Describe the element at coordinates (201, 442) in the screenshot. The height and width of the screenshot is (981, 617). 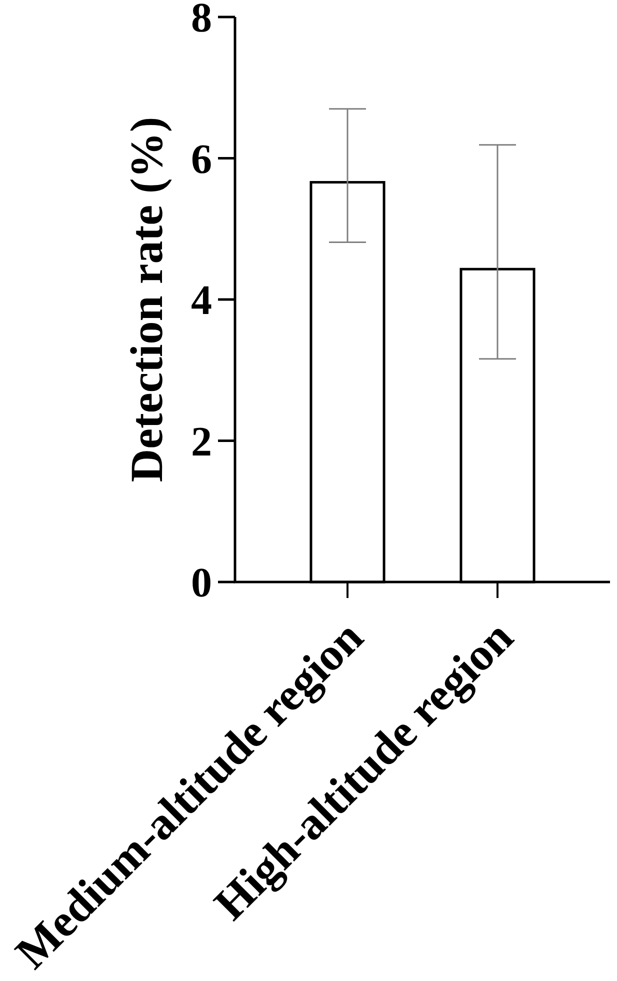
I see `y-tick-label: 2` at that location.